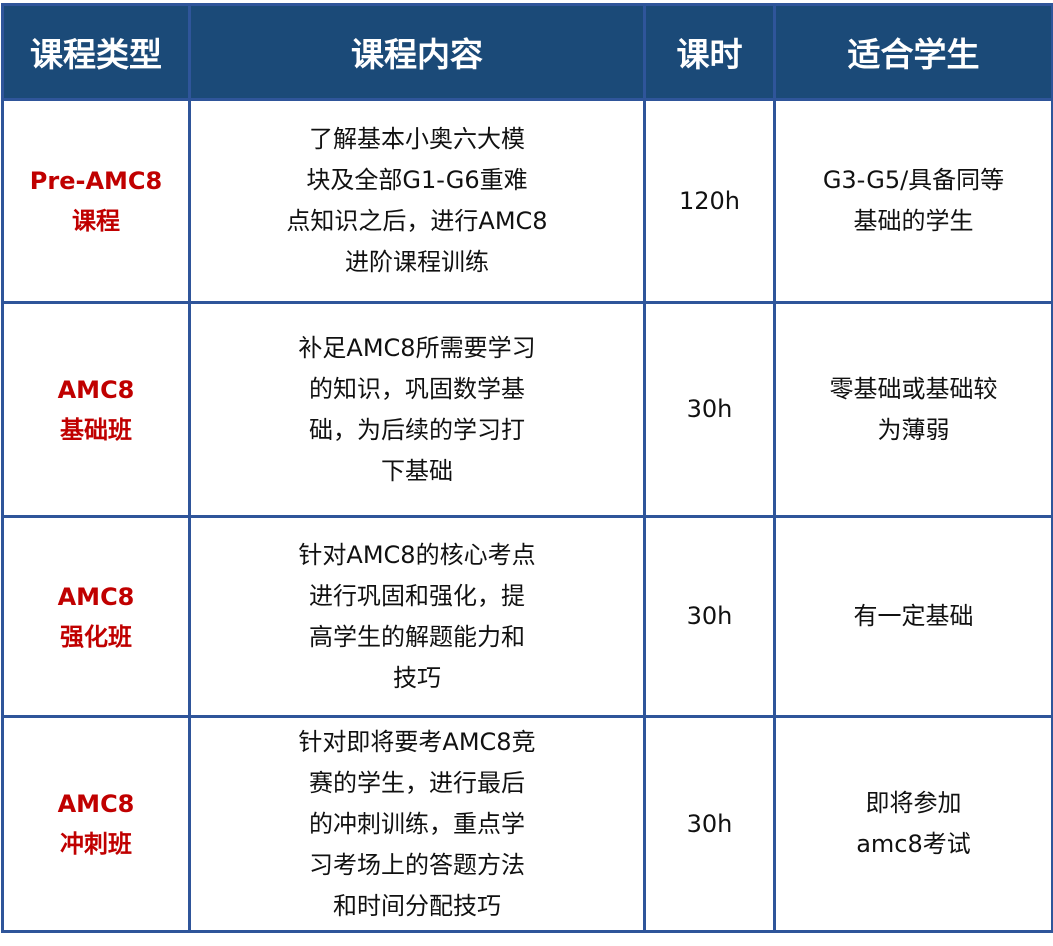  Describe the element at coordinates (96, 221) in the screenshot. I see `course-type-cell-line: 课程` at that location.